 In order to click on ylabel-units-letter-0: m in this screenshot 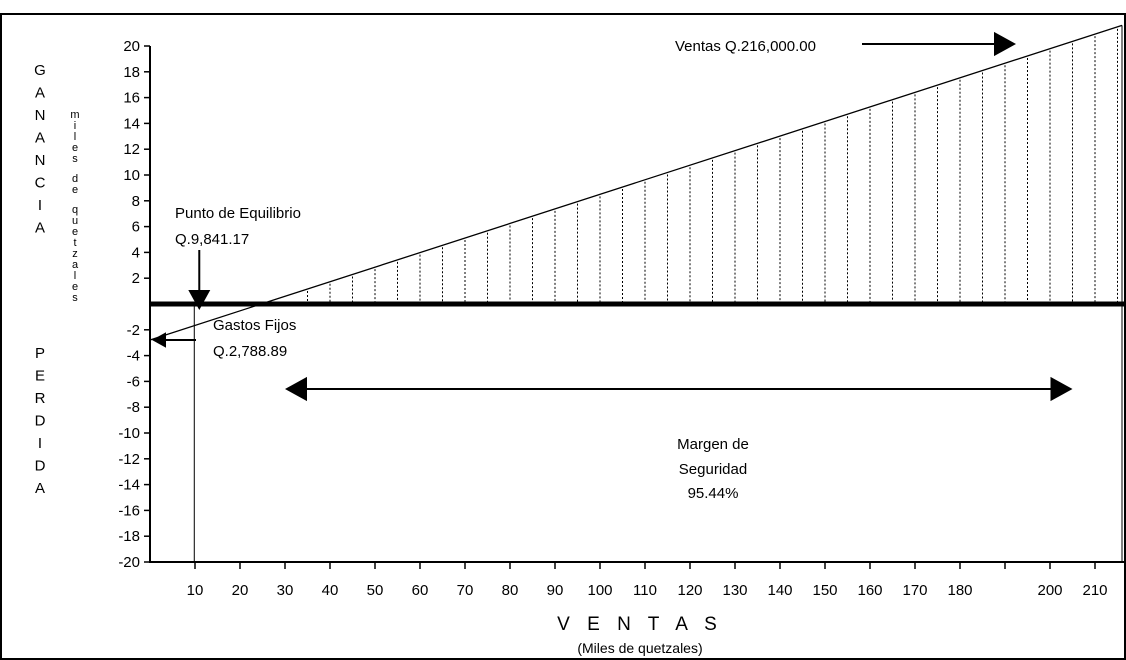, I will do `click(74, 115)`.